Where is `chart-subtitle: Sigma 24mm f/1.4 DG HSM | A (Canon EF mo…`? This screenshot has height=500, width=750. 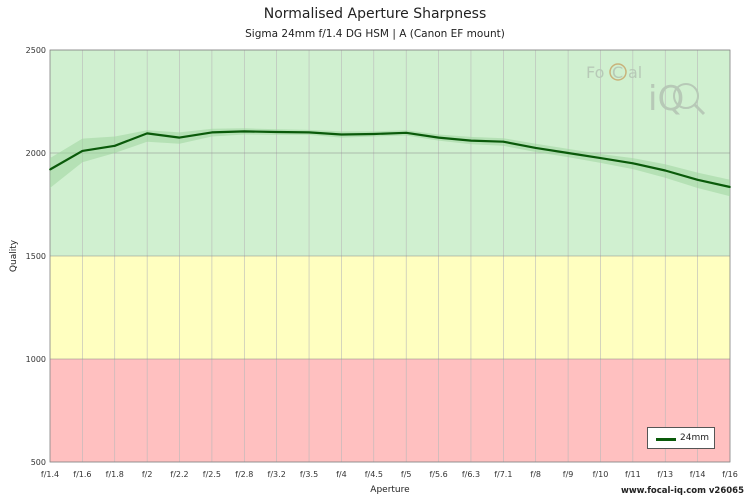 chart-subtitle: Sigma 24mm f/1.4 DG HSM | A (Canon EF mo… is located at coordinates (375, 34).